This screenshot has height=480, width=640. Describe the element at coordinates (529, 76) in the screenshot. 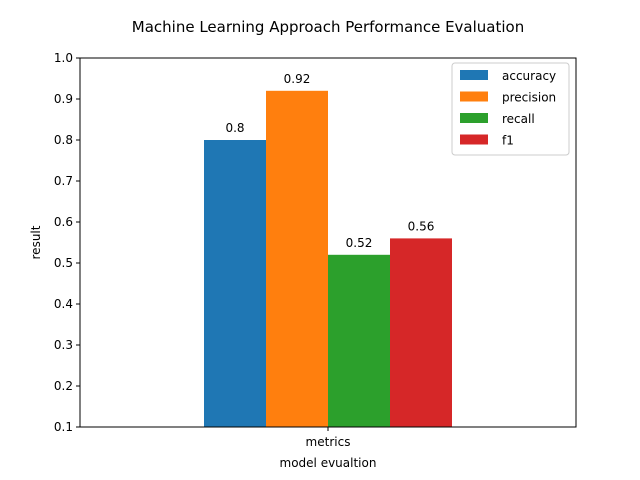

I see `legend-label-accuracy: accuracy` at that location.